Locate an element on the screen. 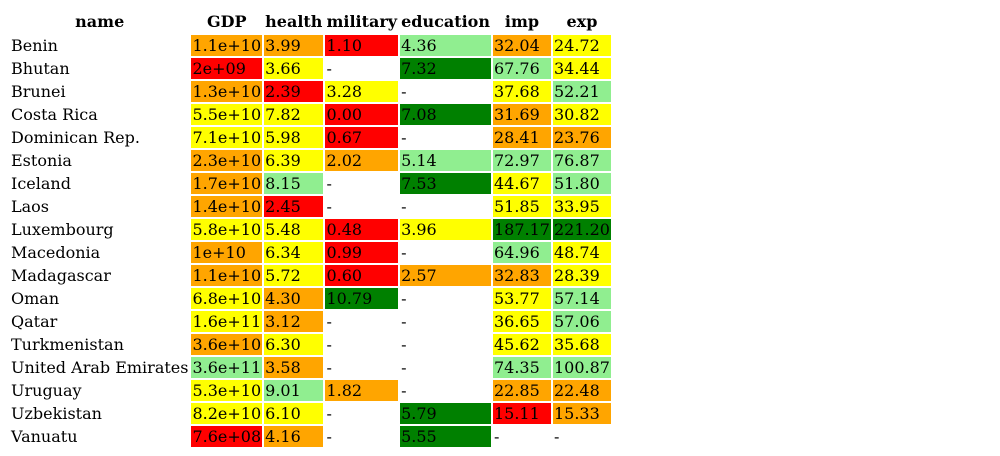 This screenshot has height=456, width=1000. table-row: Iceland 1.7e+10 8.15- 7.53 44.67 51.80 is located at coordinates (310, 183).